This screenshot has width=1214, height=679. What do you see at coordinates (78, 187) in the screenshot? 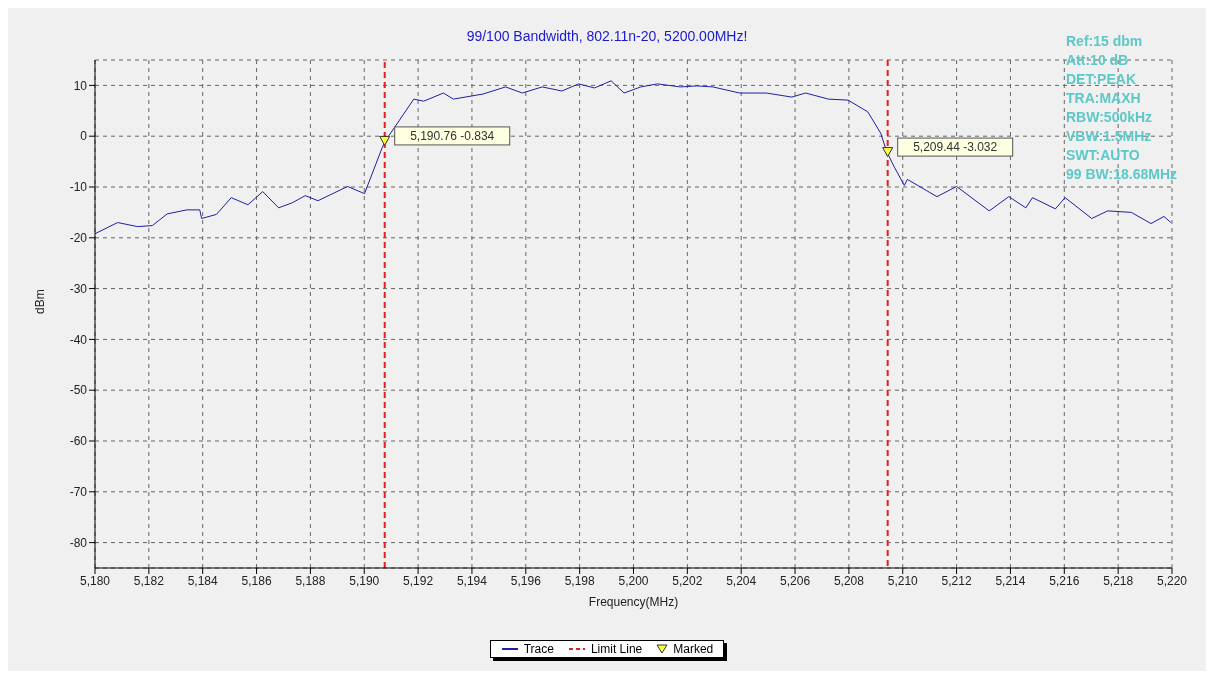
I see `y-tick-label: -10` at bounding box center [78, 187].